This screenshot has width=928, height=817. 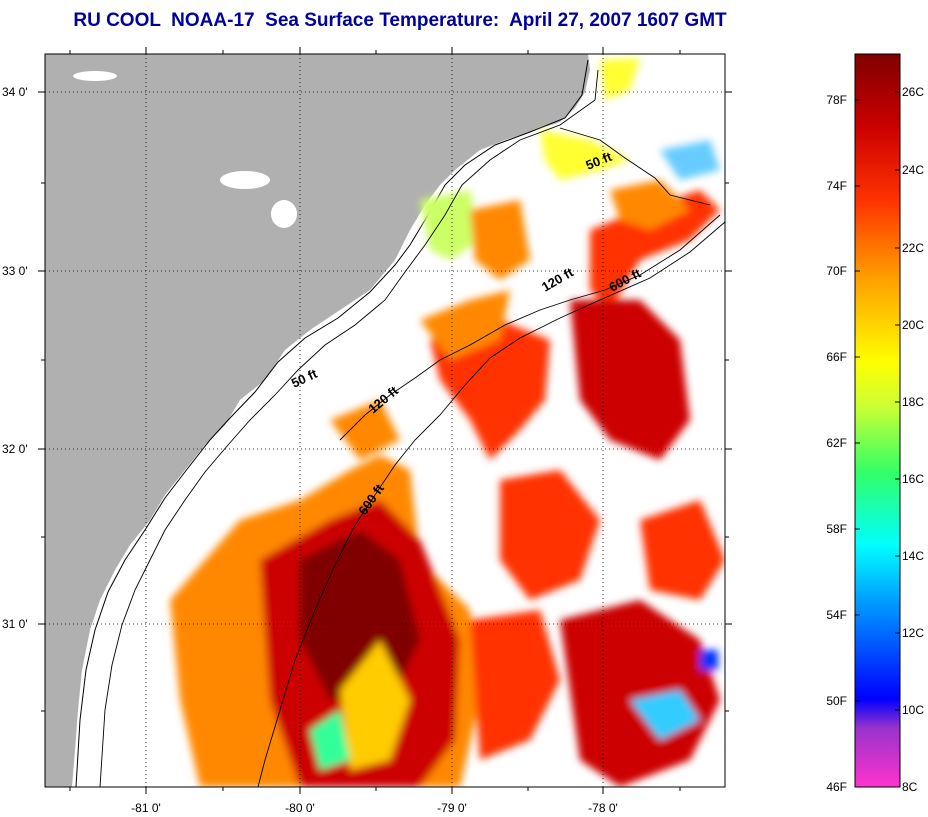 I want to click on colorbar-f-label: 78F, so click(x=836, y=100).